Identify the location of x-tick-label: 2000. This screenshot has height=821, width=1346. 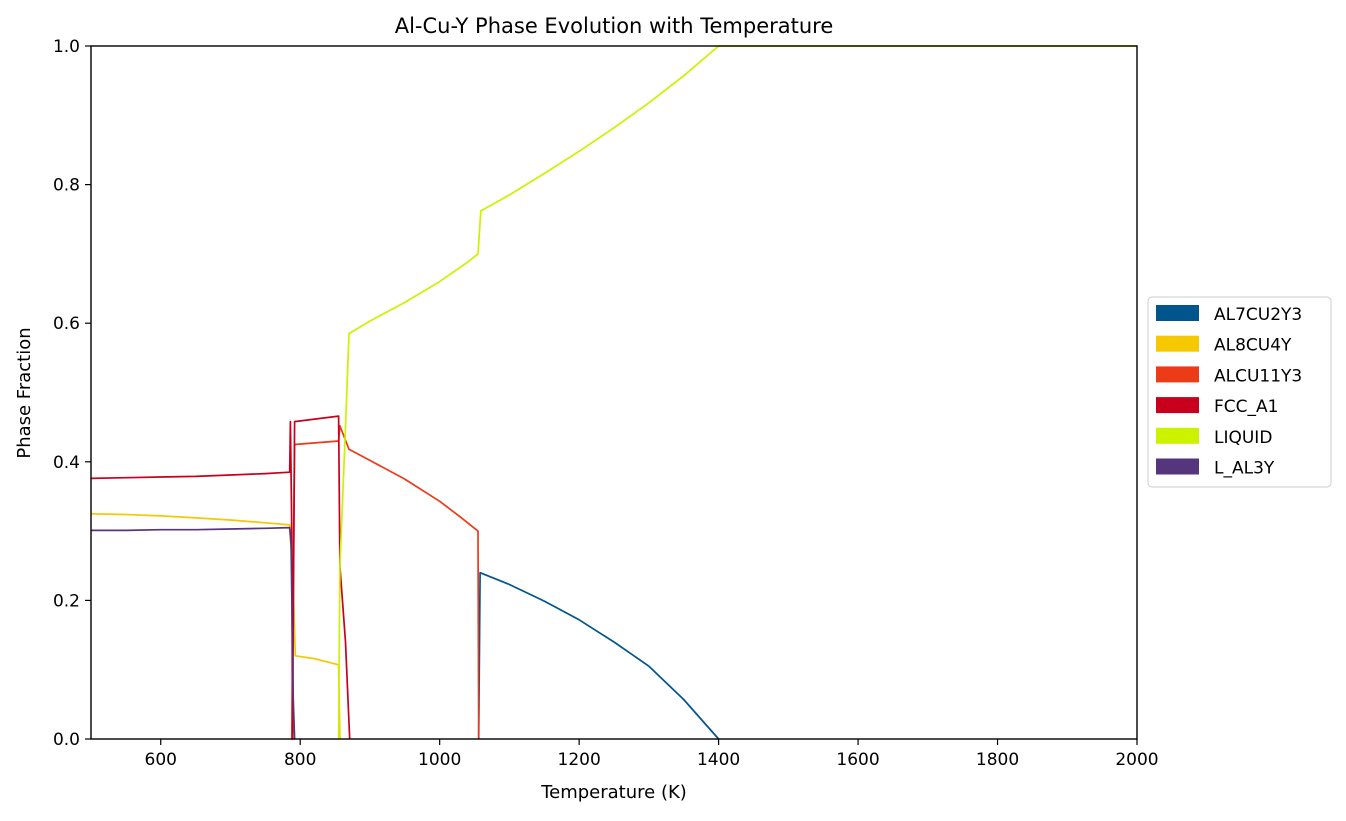
(1136, 760).